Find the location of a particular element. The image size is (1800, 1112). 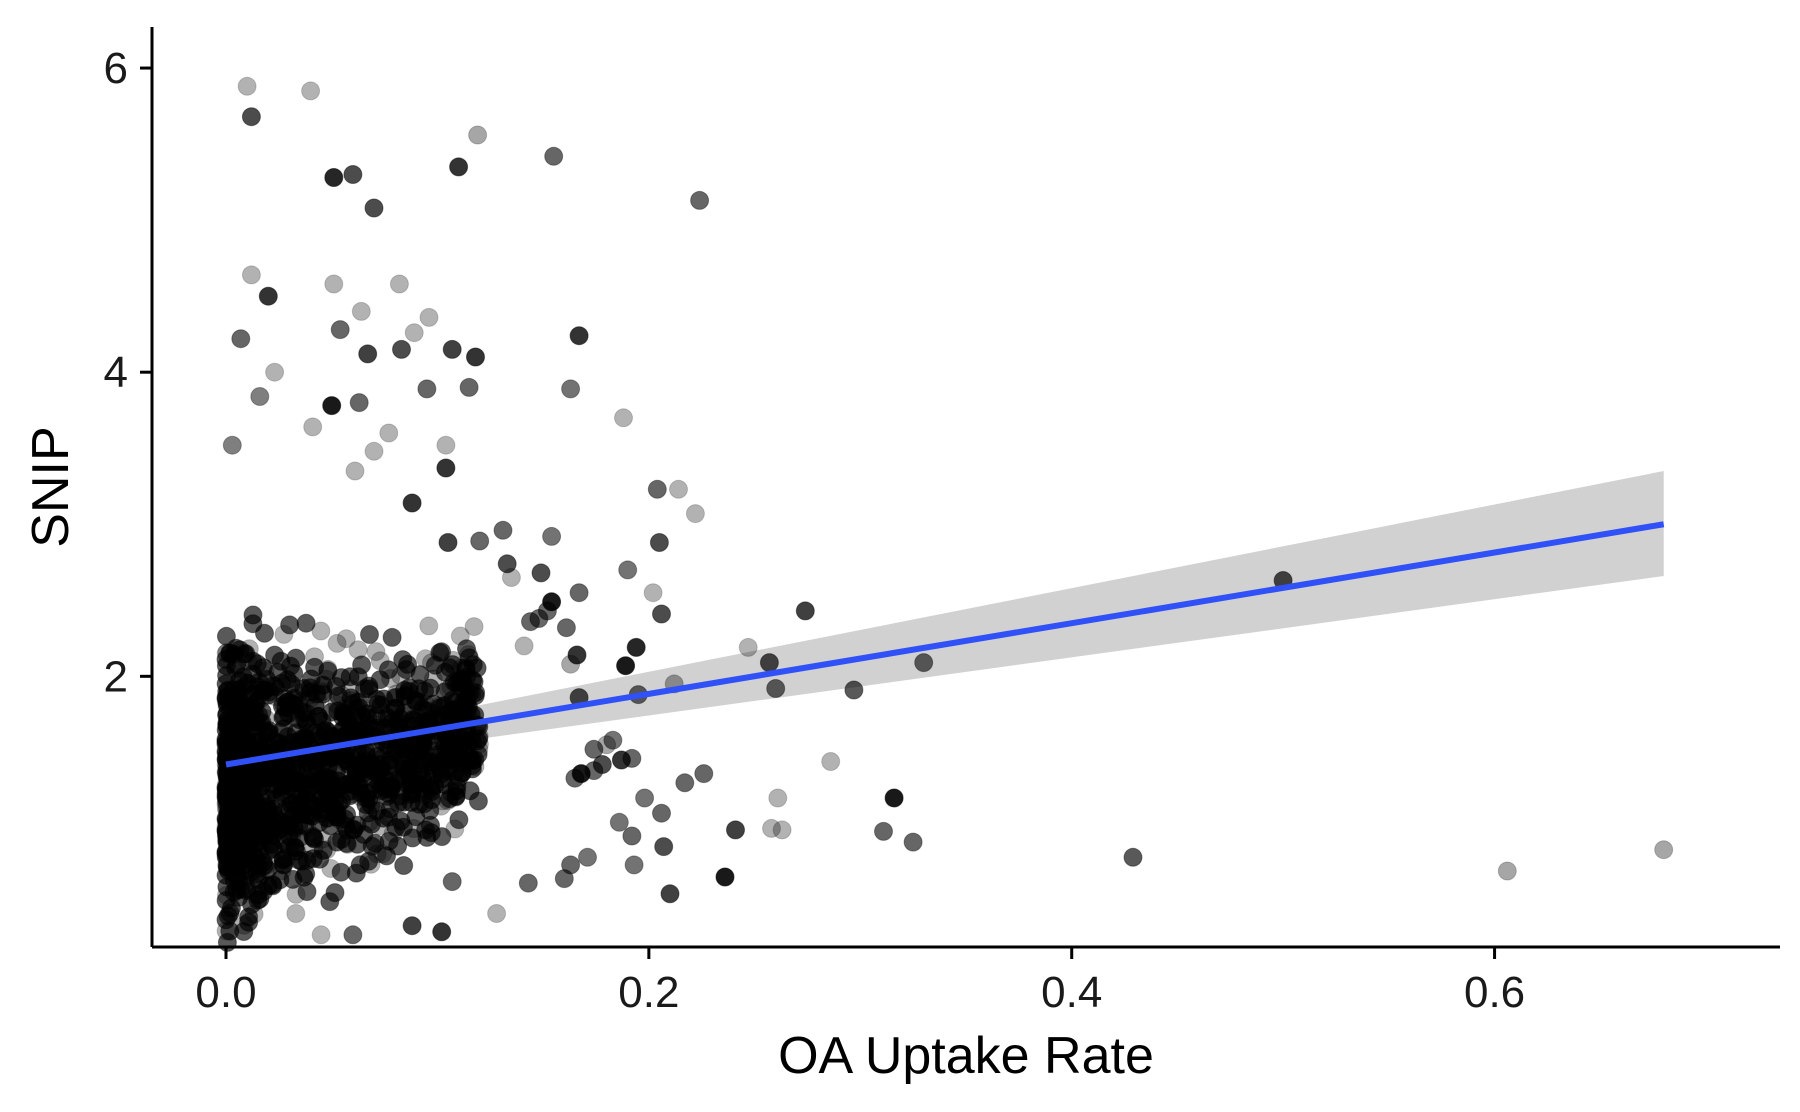

x-tick-label: 0.0 is located at coordinates (225, 992).